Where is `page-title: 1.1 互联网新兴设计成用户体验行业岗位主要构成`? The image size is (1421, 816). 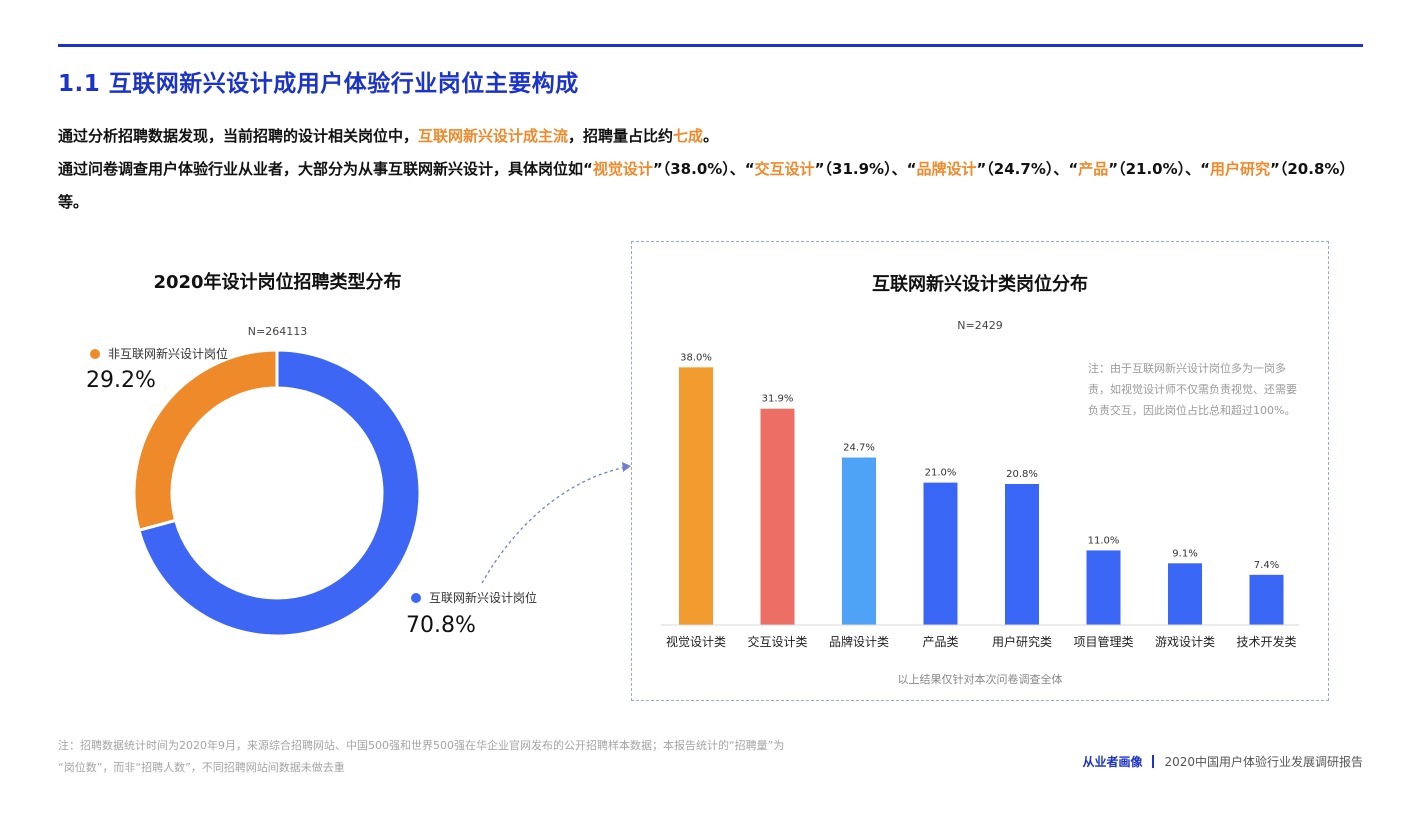 page-title: 1.1 互联网新兴设计成用户体验行业岗位主要构成 is located at coordinates (318, 84).